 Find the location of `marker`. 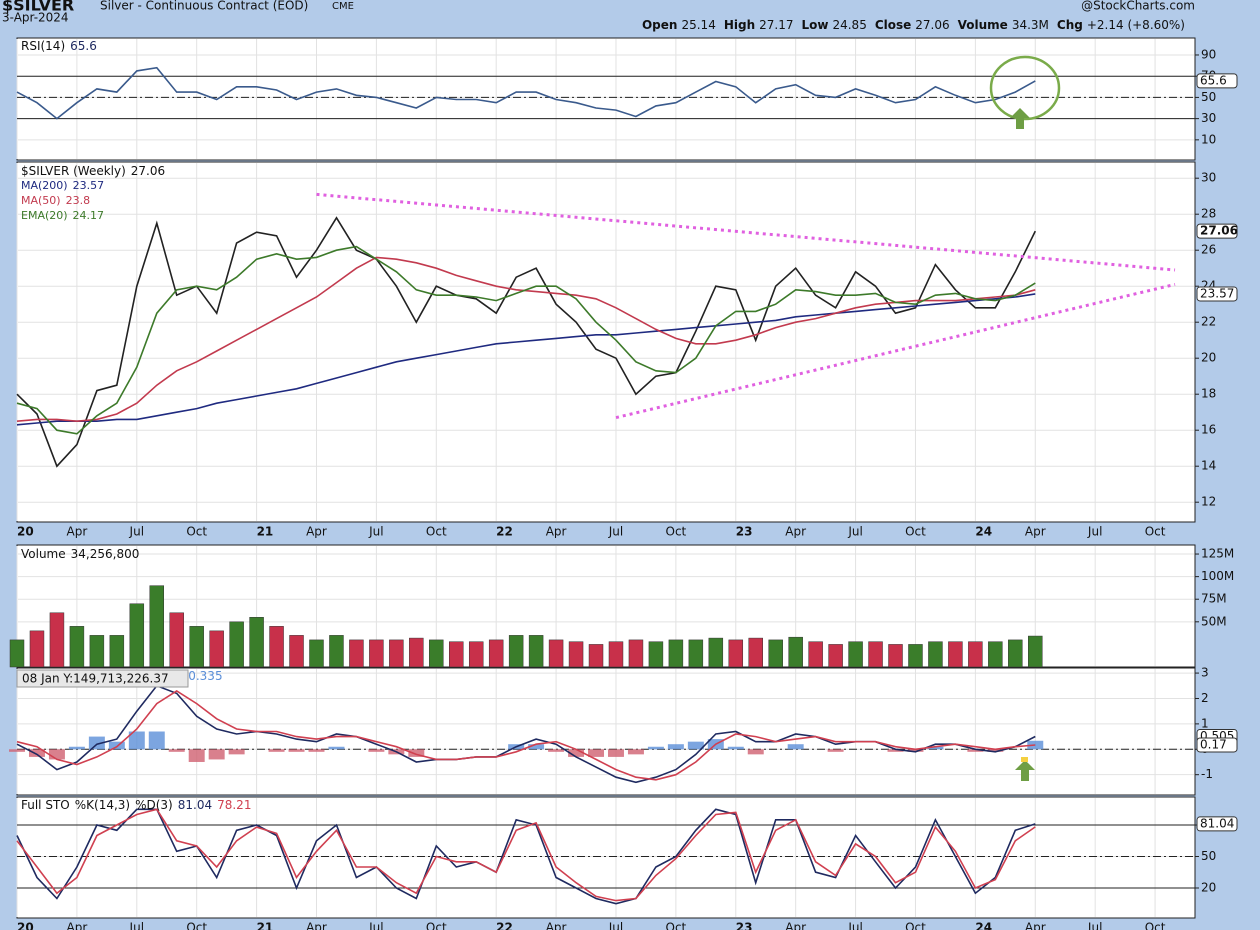

marker is located at coordinates (1024, 759).